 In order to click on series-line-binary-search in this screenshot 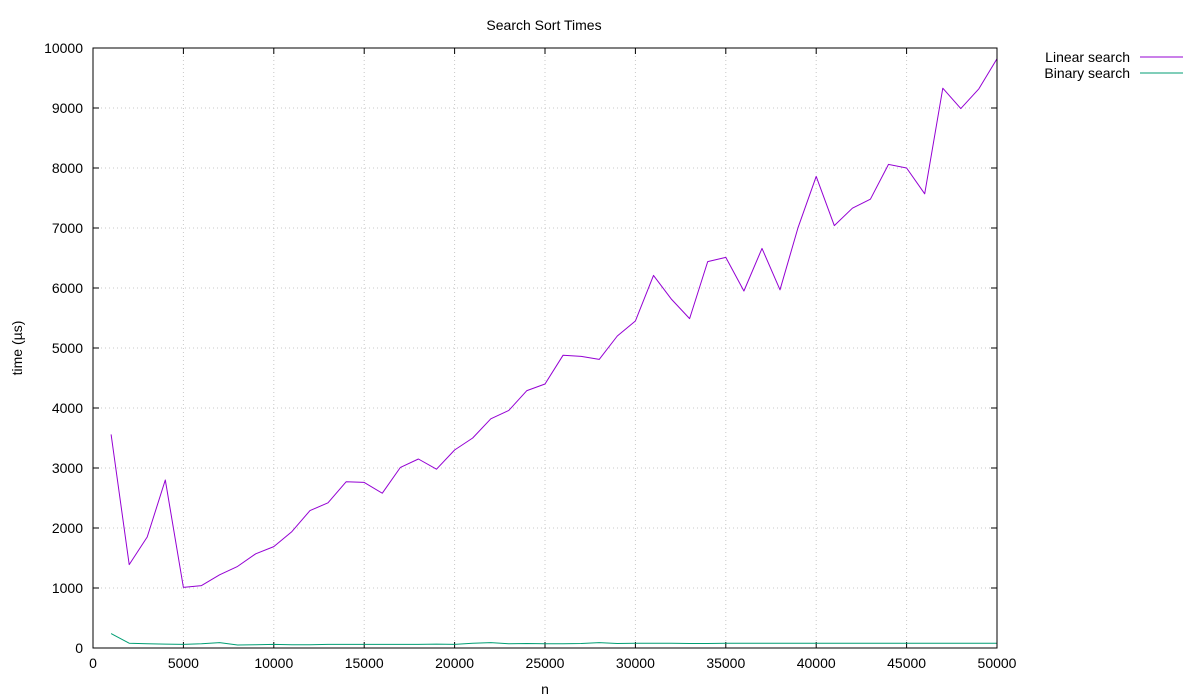, I will do `click(553, 639)`.